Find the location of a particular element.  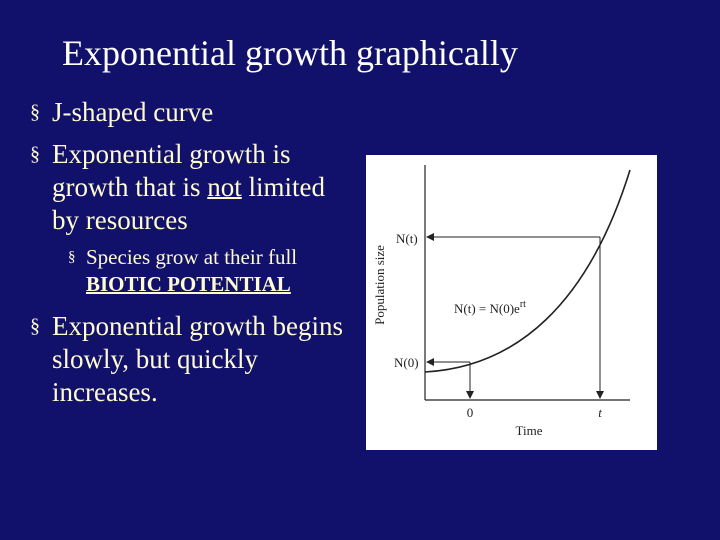

underlined-text: BIOTIC POTENTIAL is located at coordinates (188, 284).